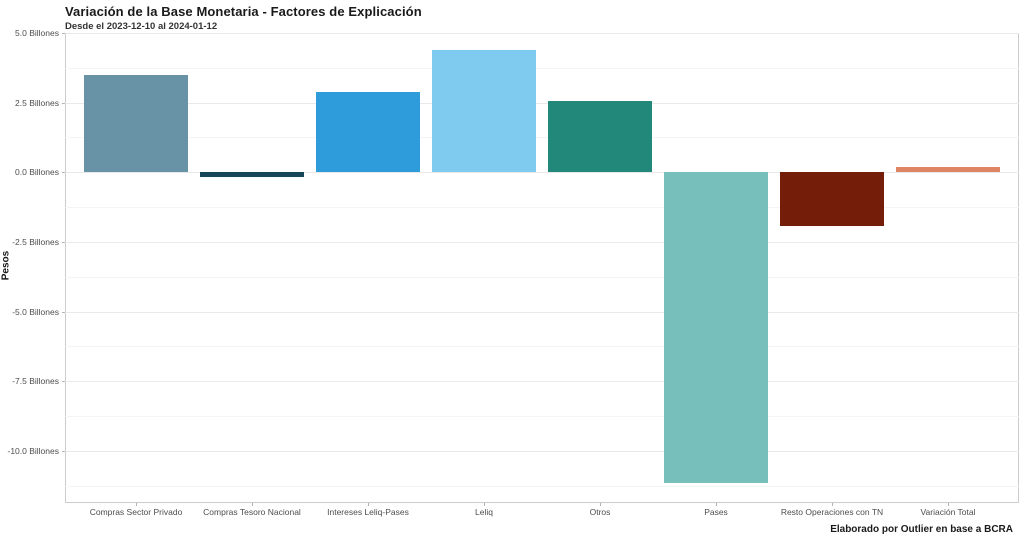 This screenshot has height=544, width=1024. What do you see at coordinates (37, 102) in the screenshot?
I see `y-tick-label: 2.5 Billones` at bounding box center [37, 102].